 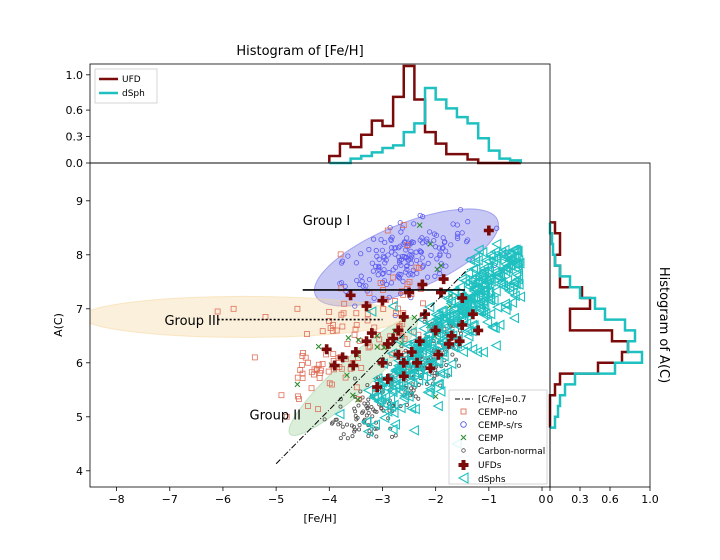 What do you see at coordinates (276, 499) in the screenshot?
I see `x-tick-label: −5` at bounding box center [276, 499].